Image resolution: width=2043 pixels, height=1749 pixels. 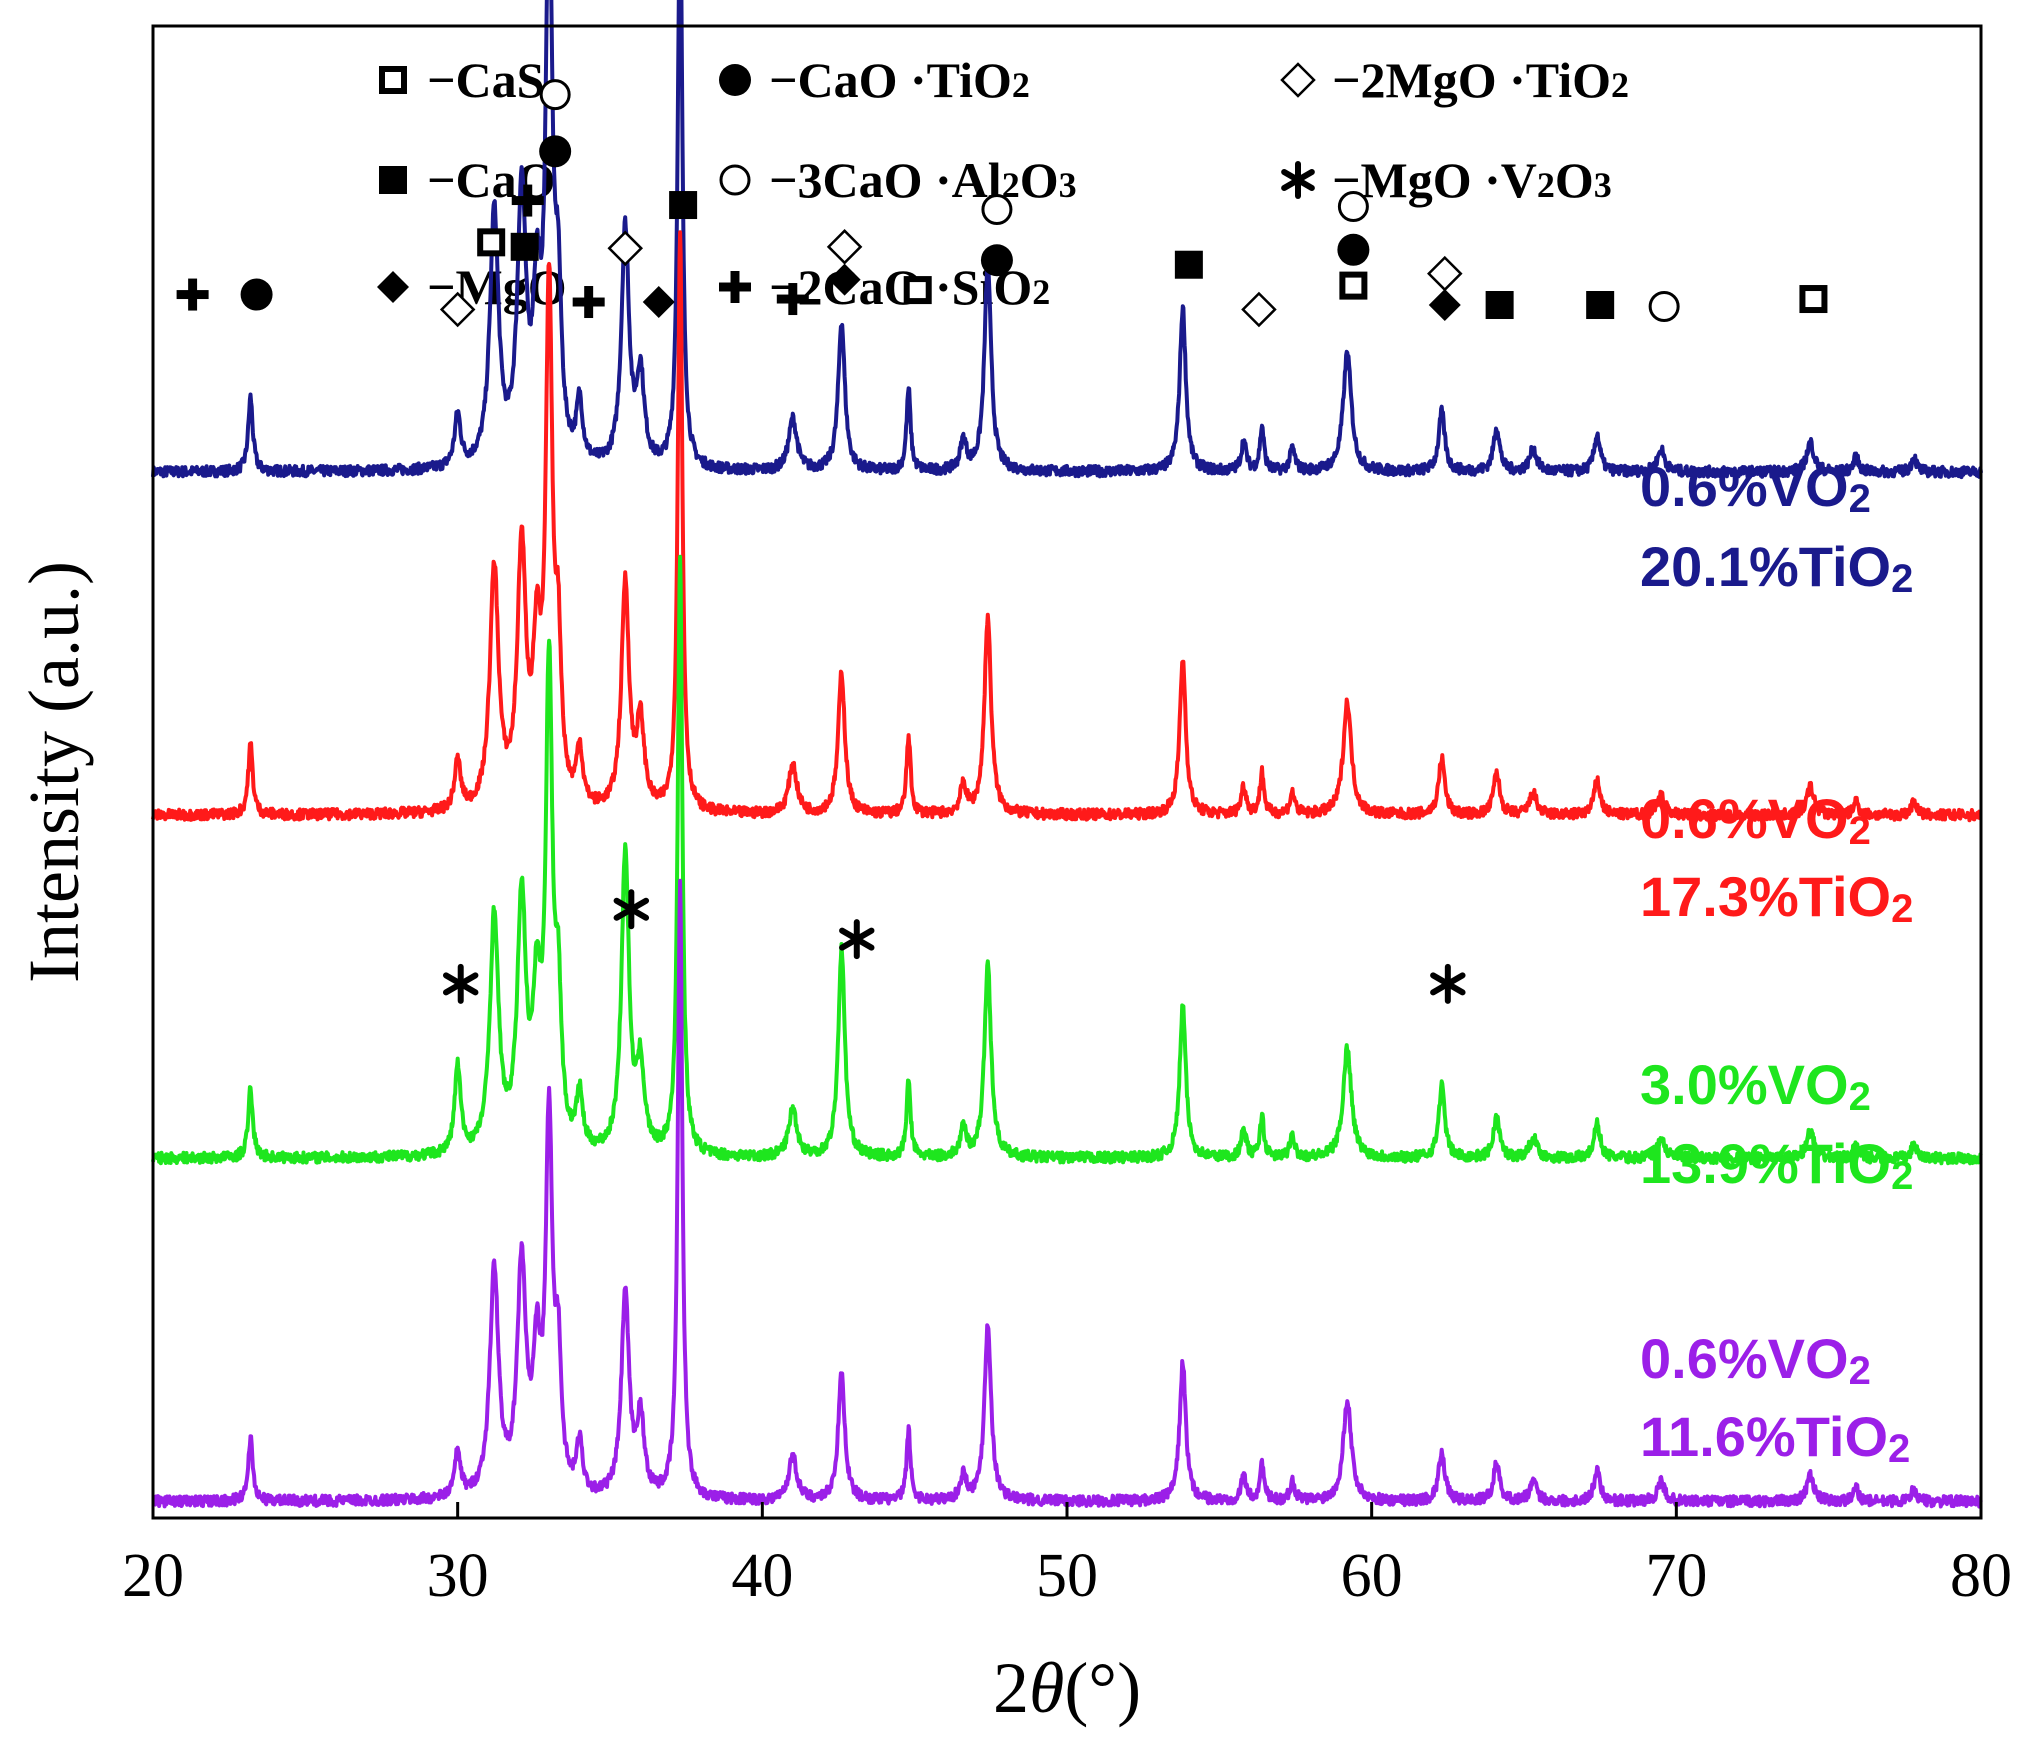 What do you see at coordinates (1067, 1576) in the screenshot?
I see `x-tick-label: 50` at bounding box center [1067, 1576].